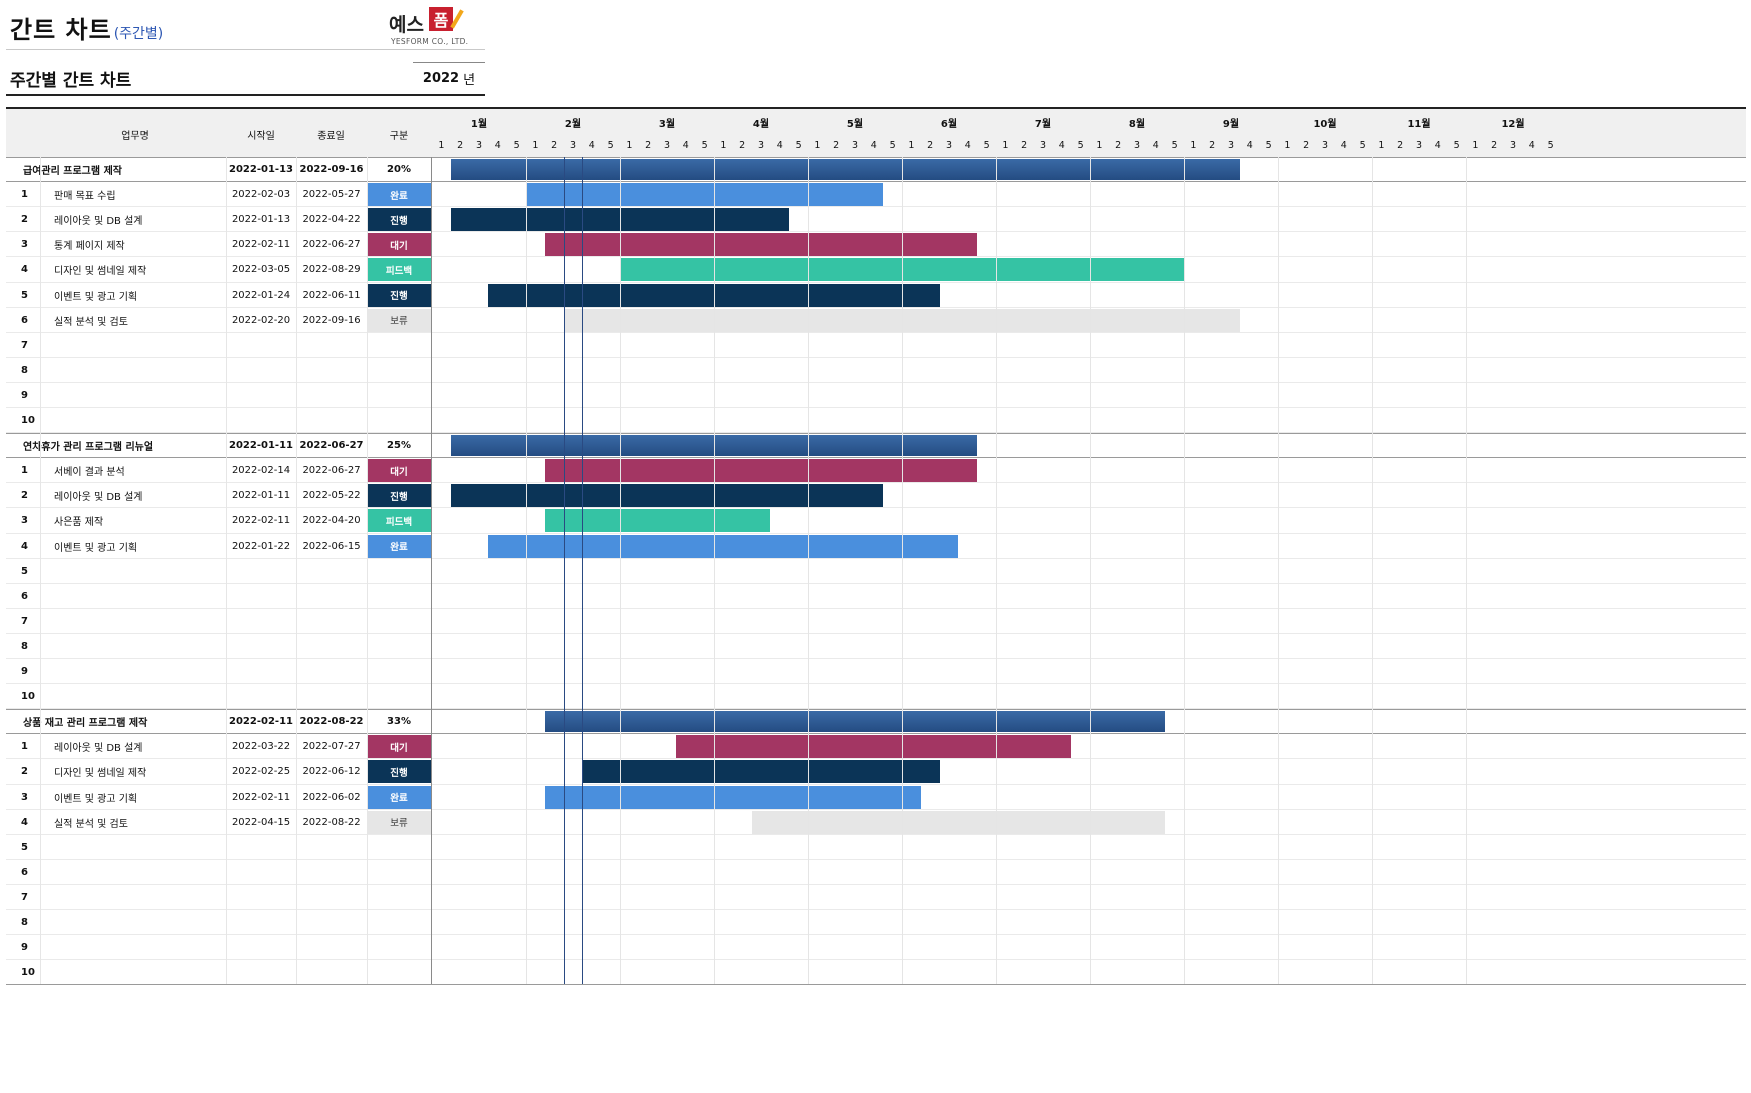 This screenshot has height=1093, width=1751. Describe the element at coordinates (1268, 145) in the screenshot. I see `week-label: 5` at that location.